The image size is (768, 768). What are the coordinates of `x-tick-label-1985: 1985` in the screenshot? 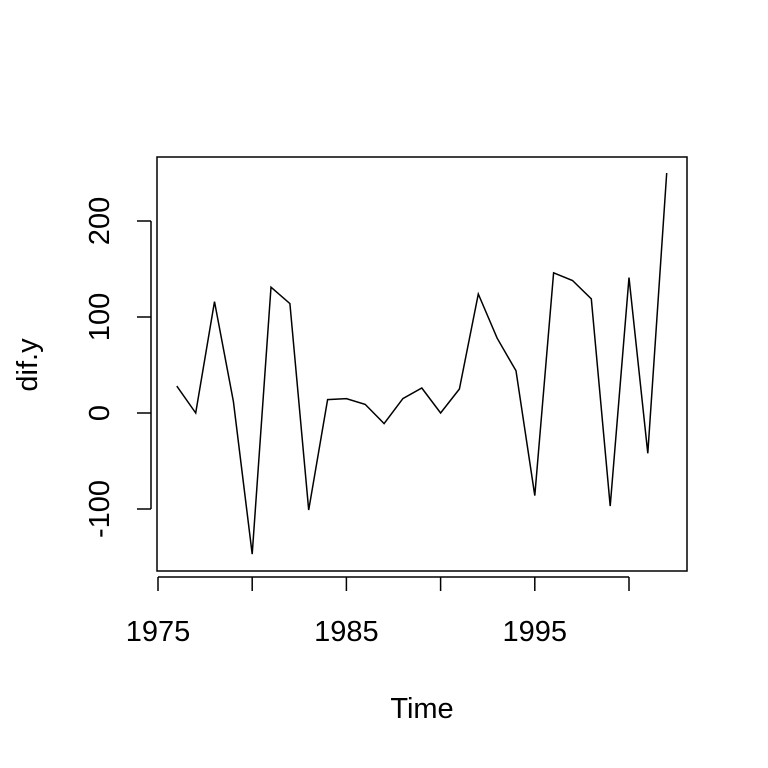 It's located at (346, 632).